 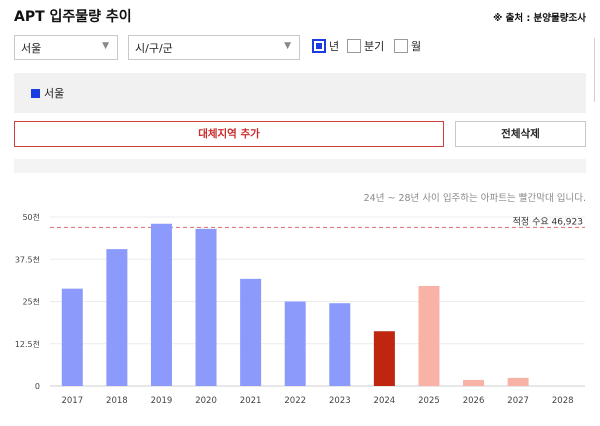 What do you see at coordinates (154, 48) in the screenshot?
I see `district-select-value: 시/구/군` at bounding box center [154, 48].